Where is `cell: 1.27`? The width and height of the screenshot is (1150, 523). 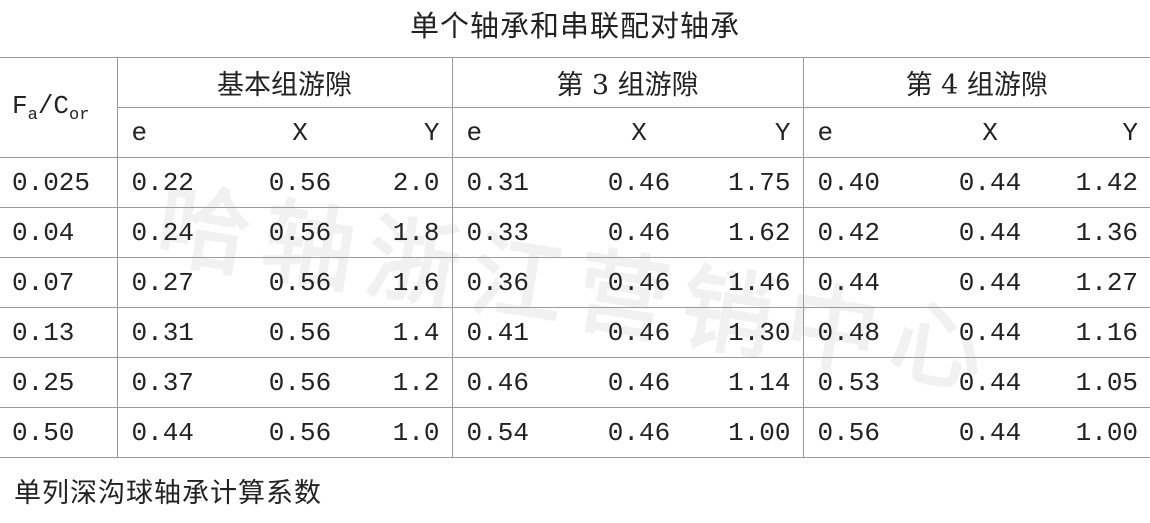 cell: 1.27 is located at coordinates (1105, 282).